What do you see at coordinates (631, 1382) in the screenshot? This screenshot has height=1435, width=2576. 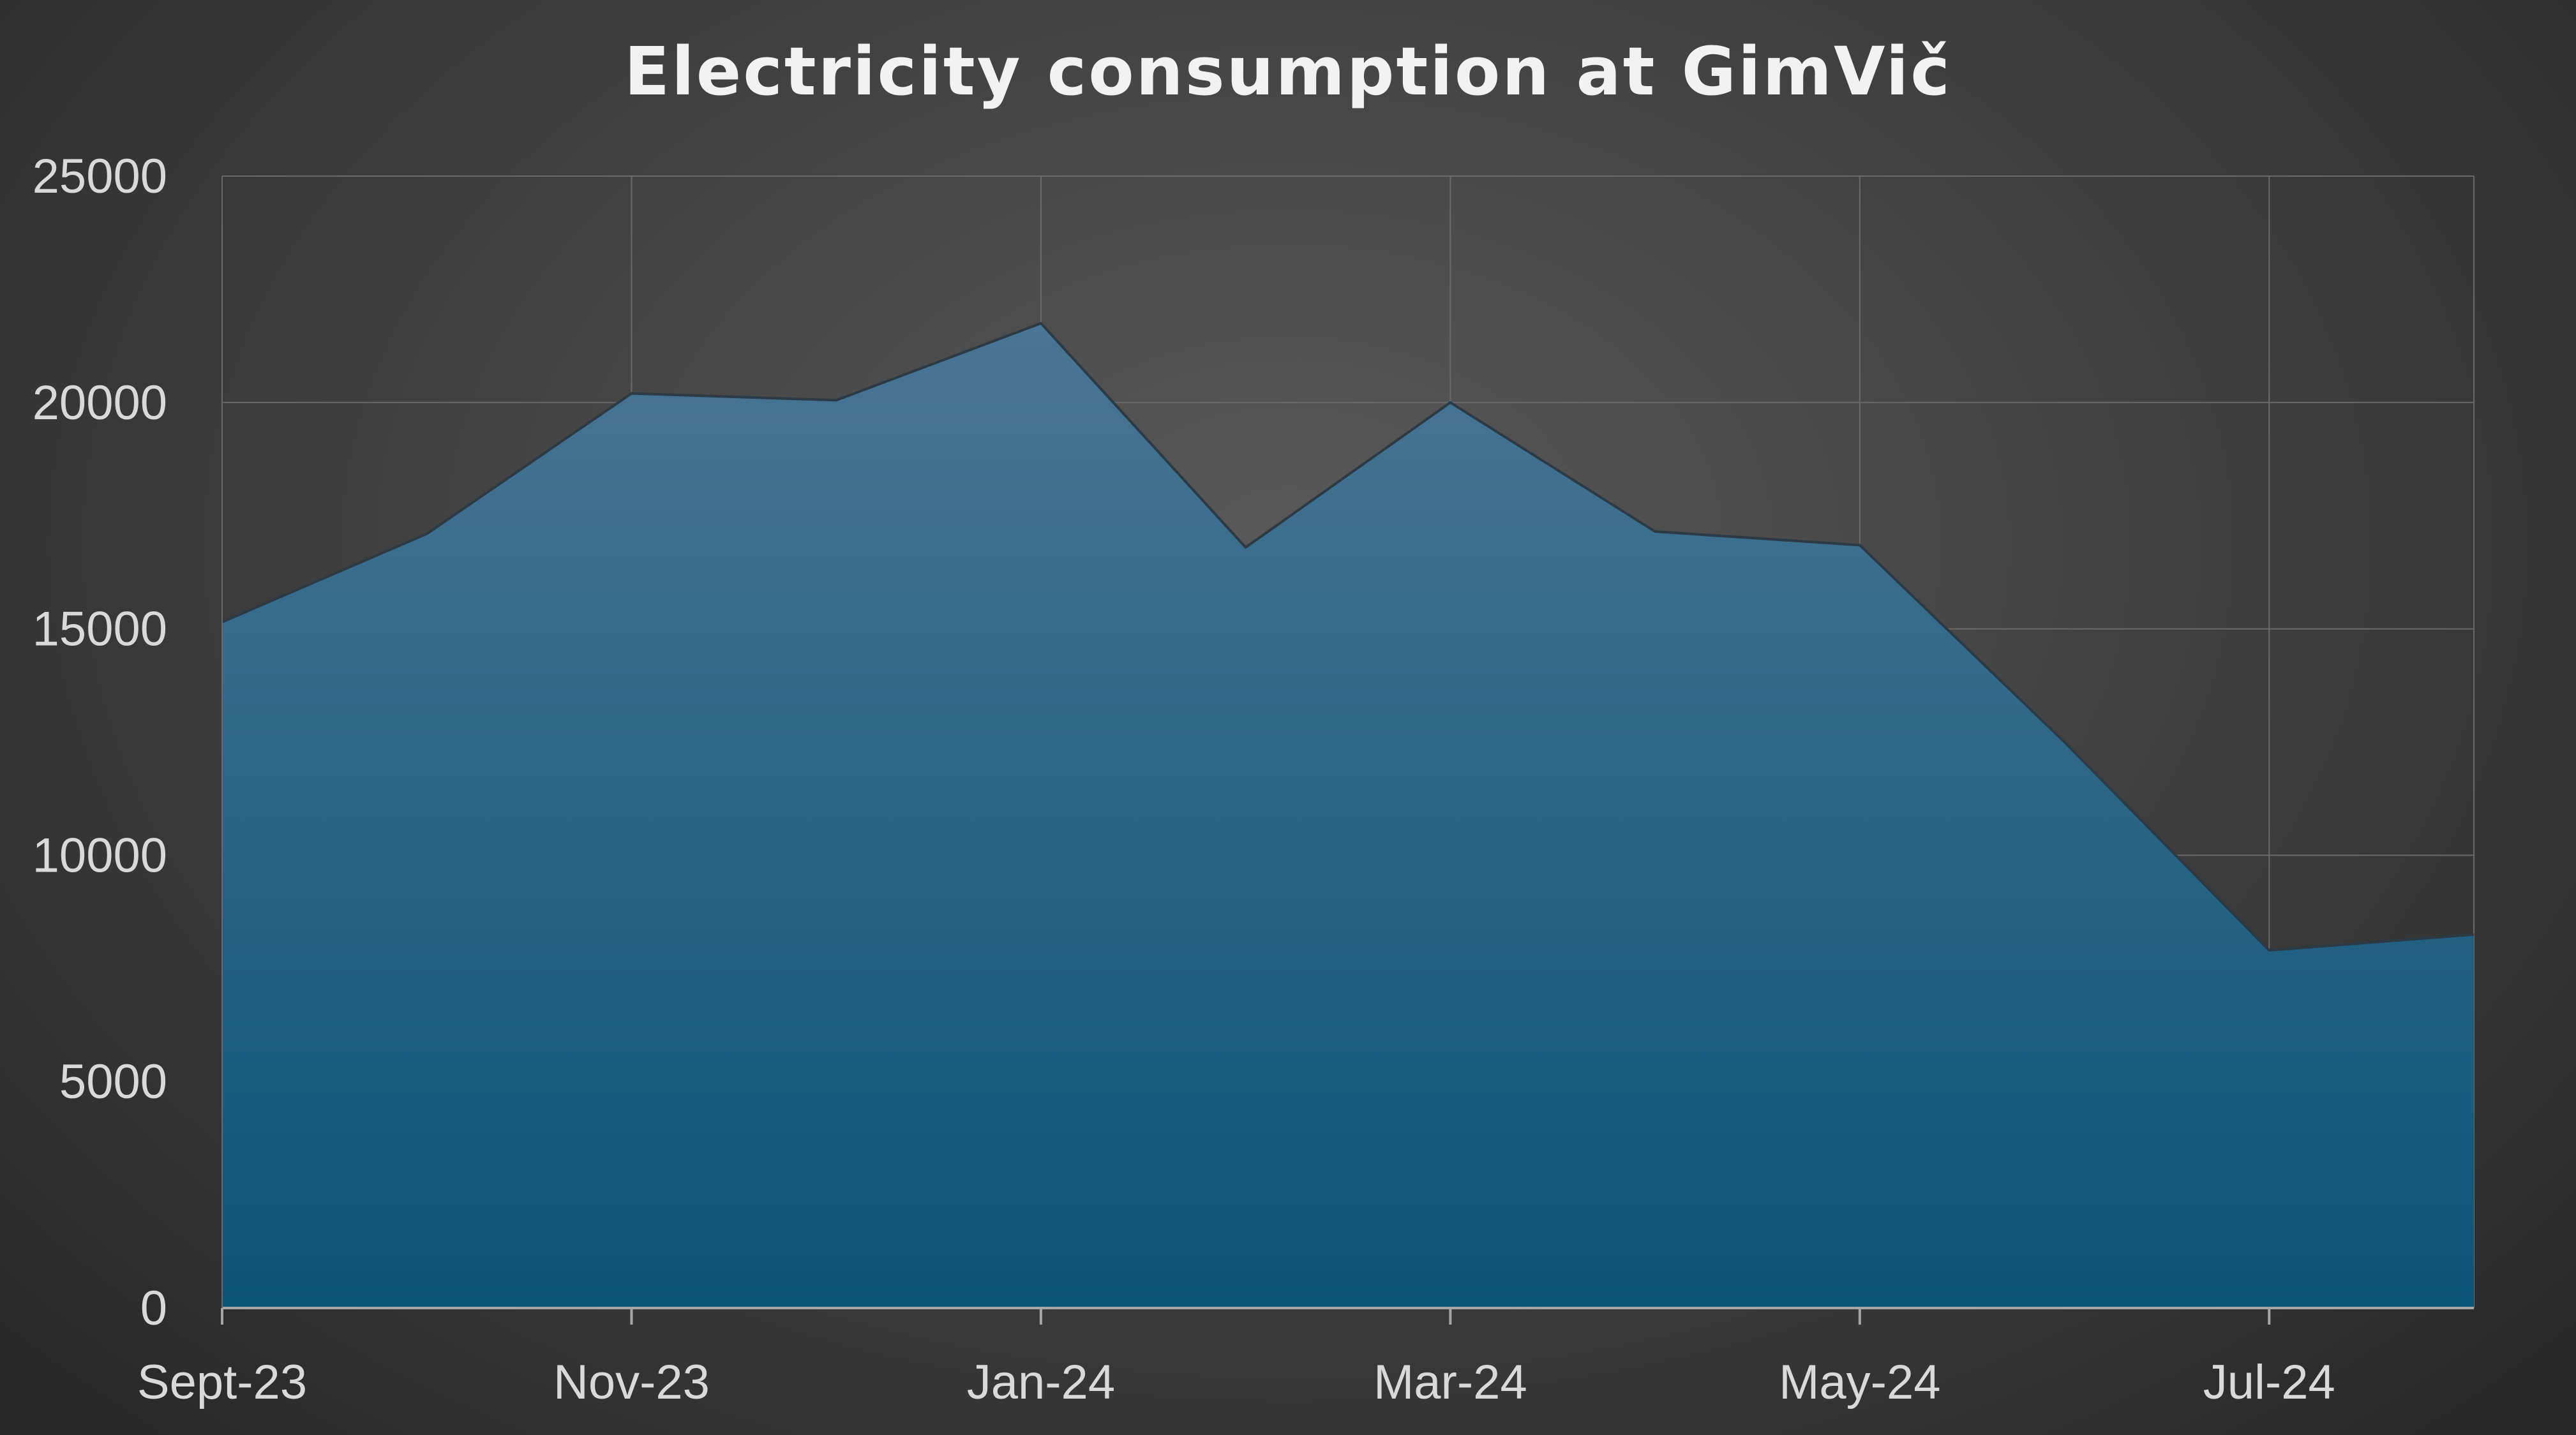 I see `x-tick-label: Nov-23` at bounding box center [631, 1382].